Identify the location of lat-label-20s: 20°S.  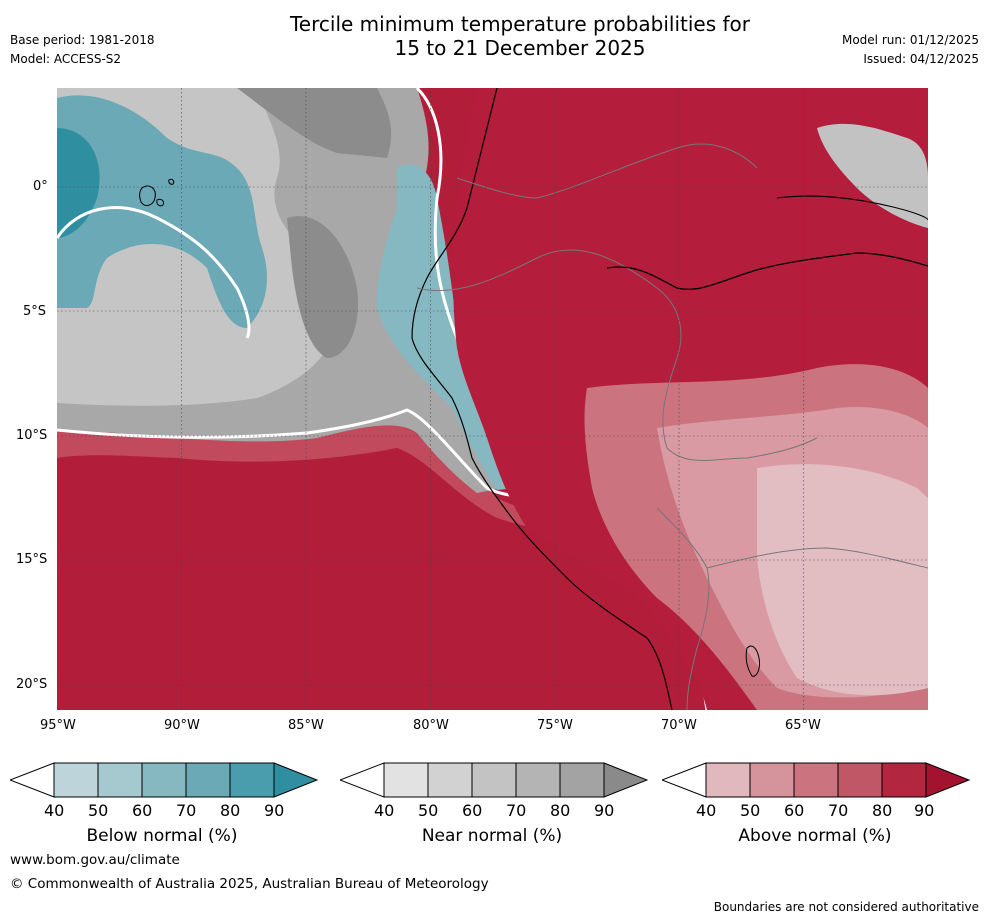
(32, 684).